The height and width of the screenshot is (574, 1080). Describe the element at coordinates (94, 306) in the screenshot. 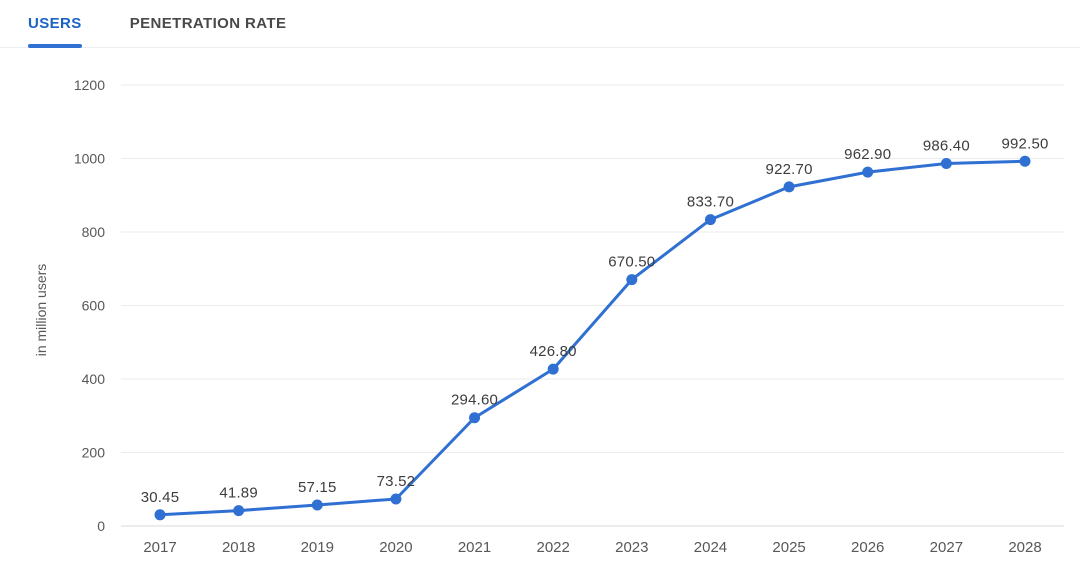

I see `y-tick-label: 600` at that location.